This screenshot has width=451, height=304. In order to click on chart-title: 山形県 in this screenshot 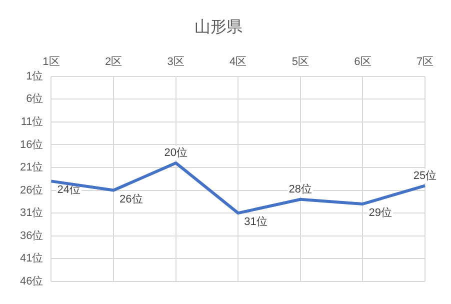, I will do `click(218, 27)`.